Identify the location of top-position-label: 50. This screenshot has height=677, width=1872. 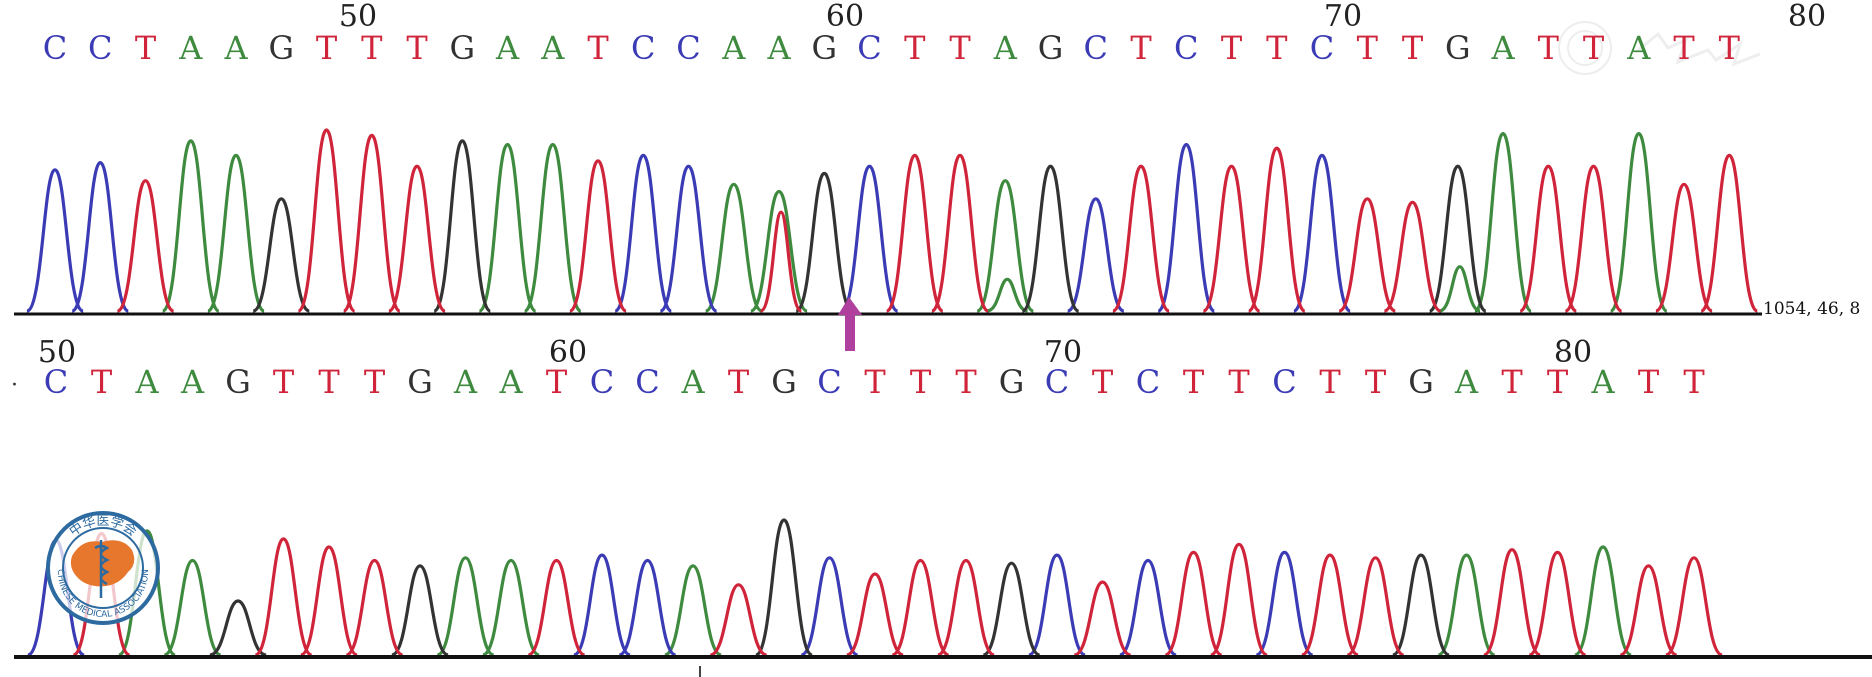
(358, 17).